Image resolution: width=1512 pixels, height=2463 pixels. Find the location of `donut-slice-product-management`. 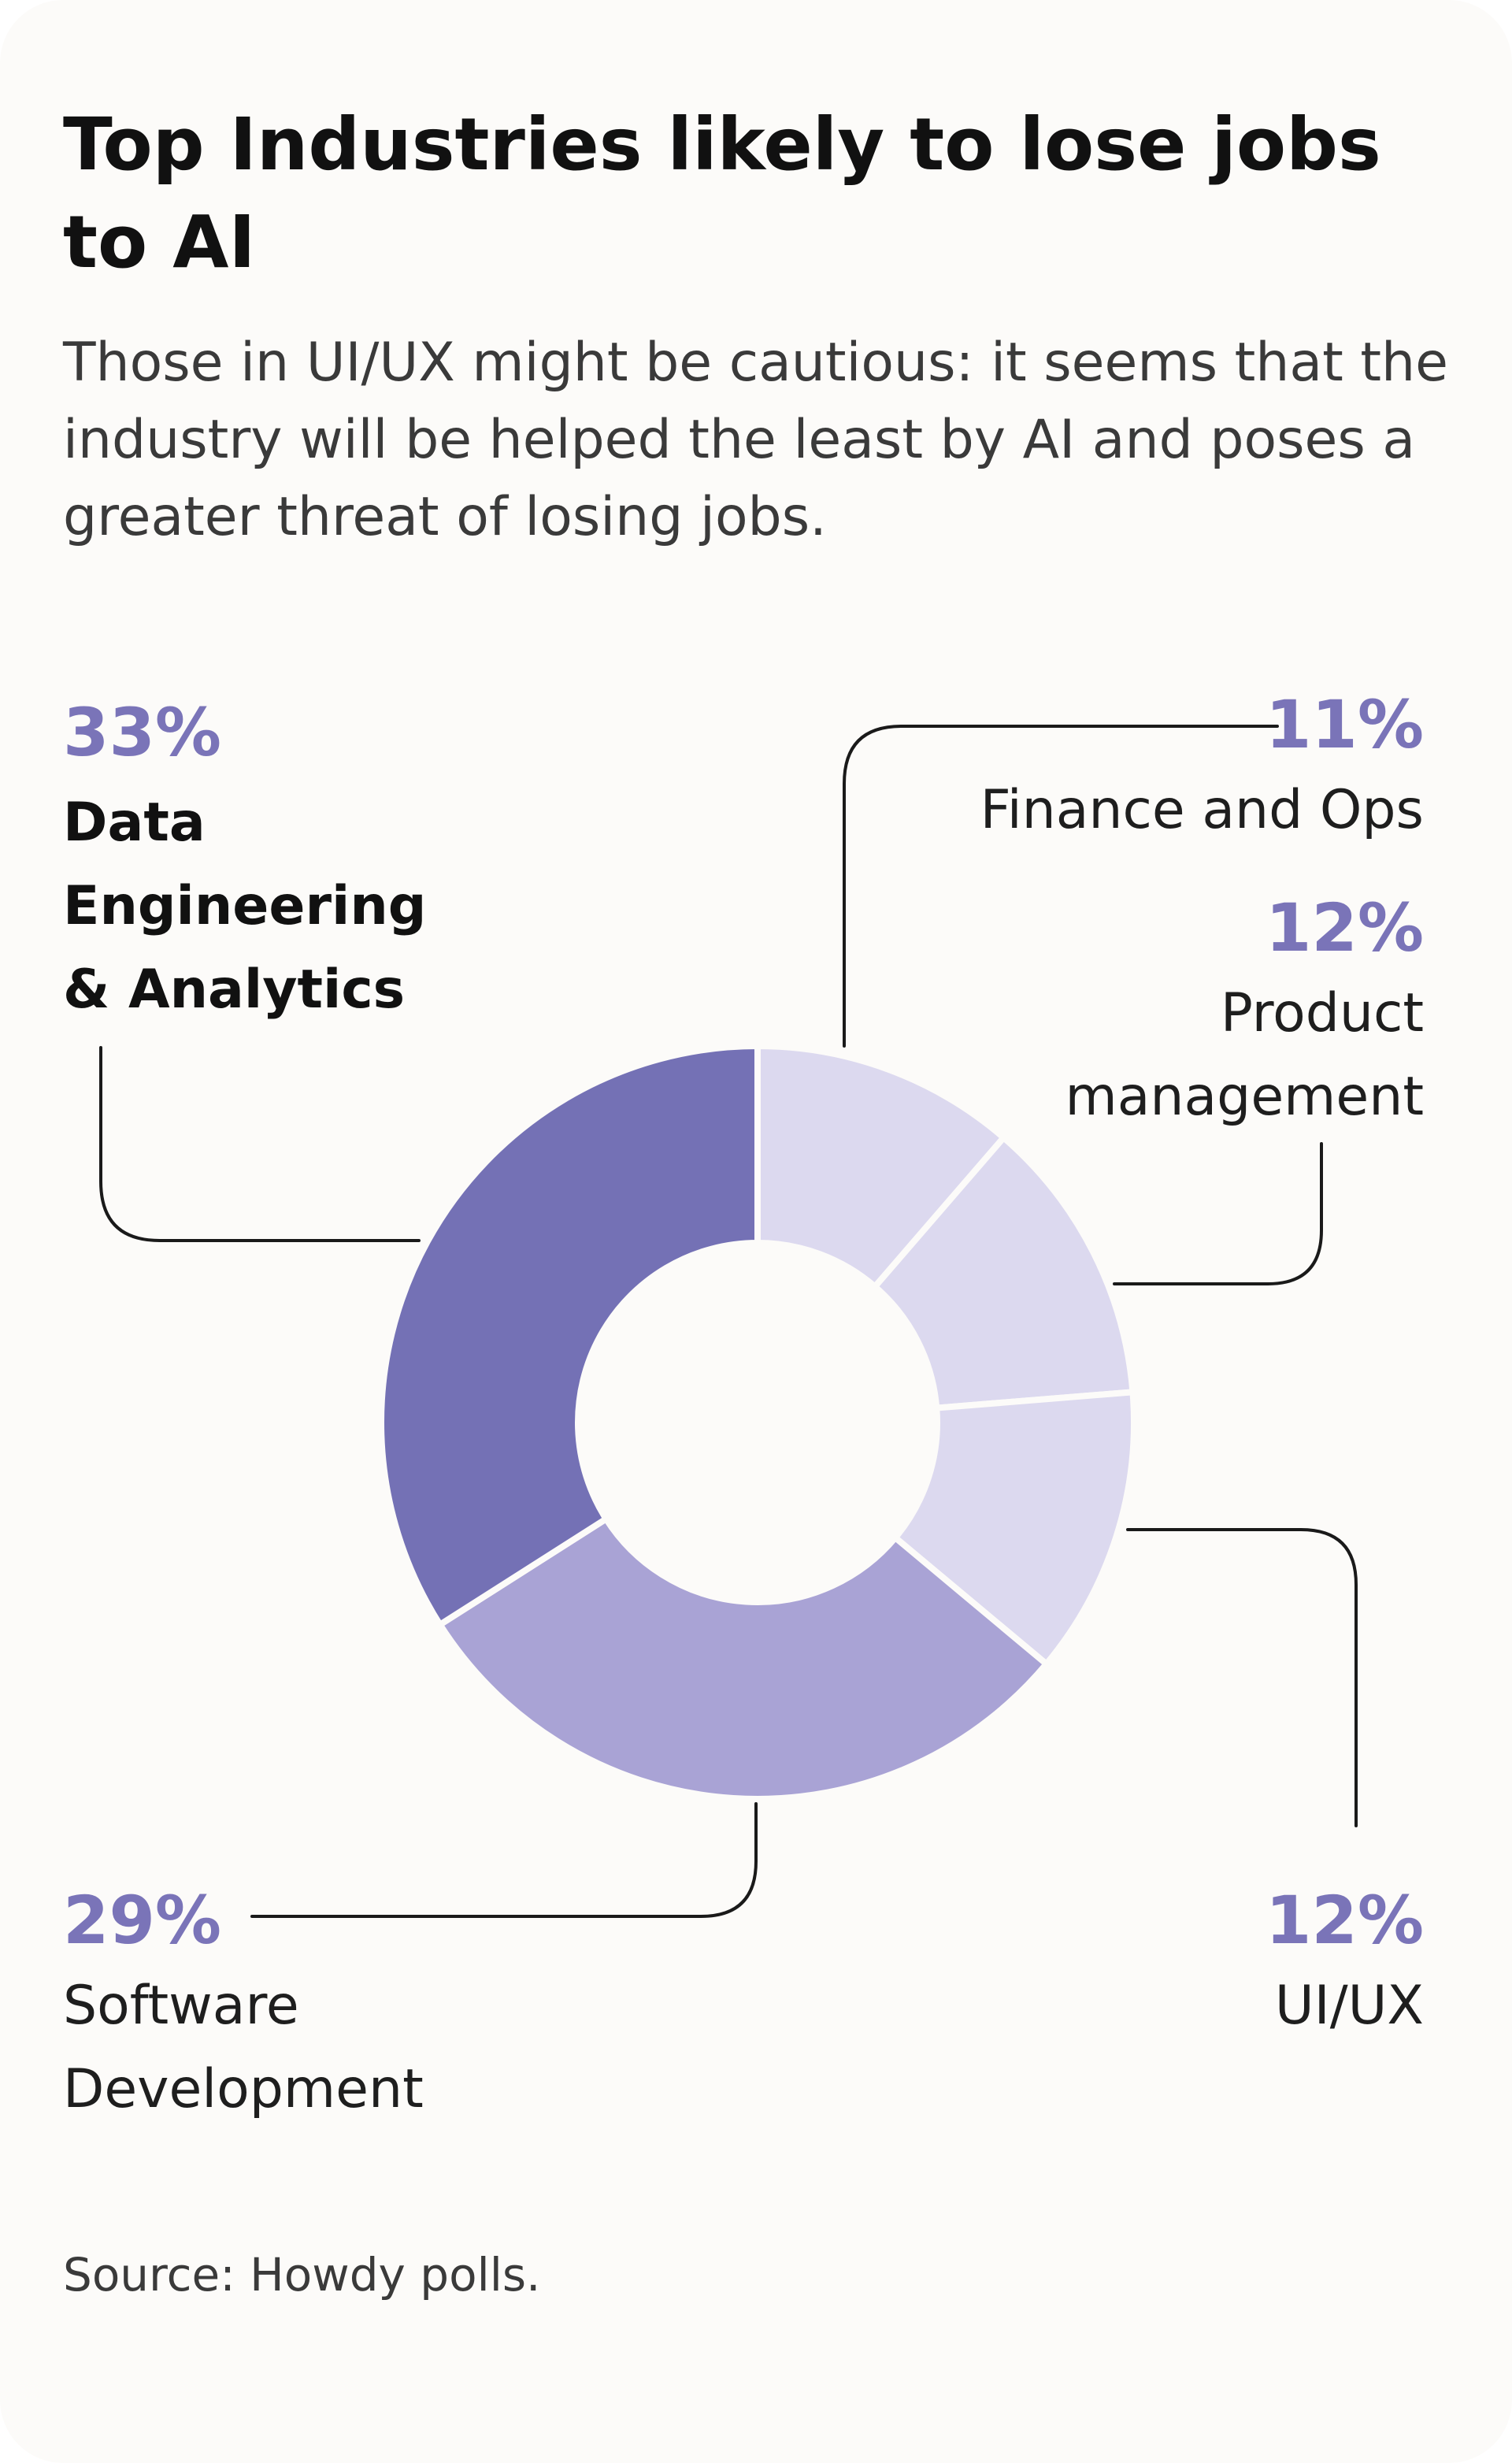

donut-slice-product-management is located at coordinates (1004, 1273).